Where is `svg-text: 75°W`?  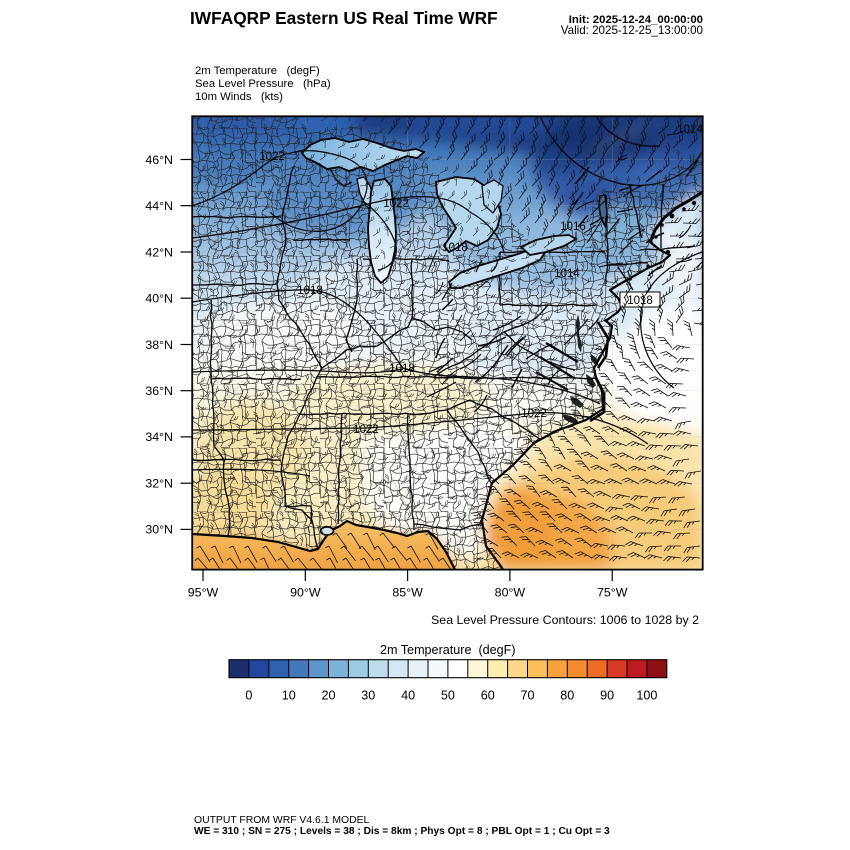 svg-text: 75°W is located at coordinates (612, 593).